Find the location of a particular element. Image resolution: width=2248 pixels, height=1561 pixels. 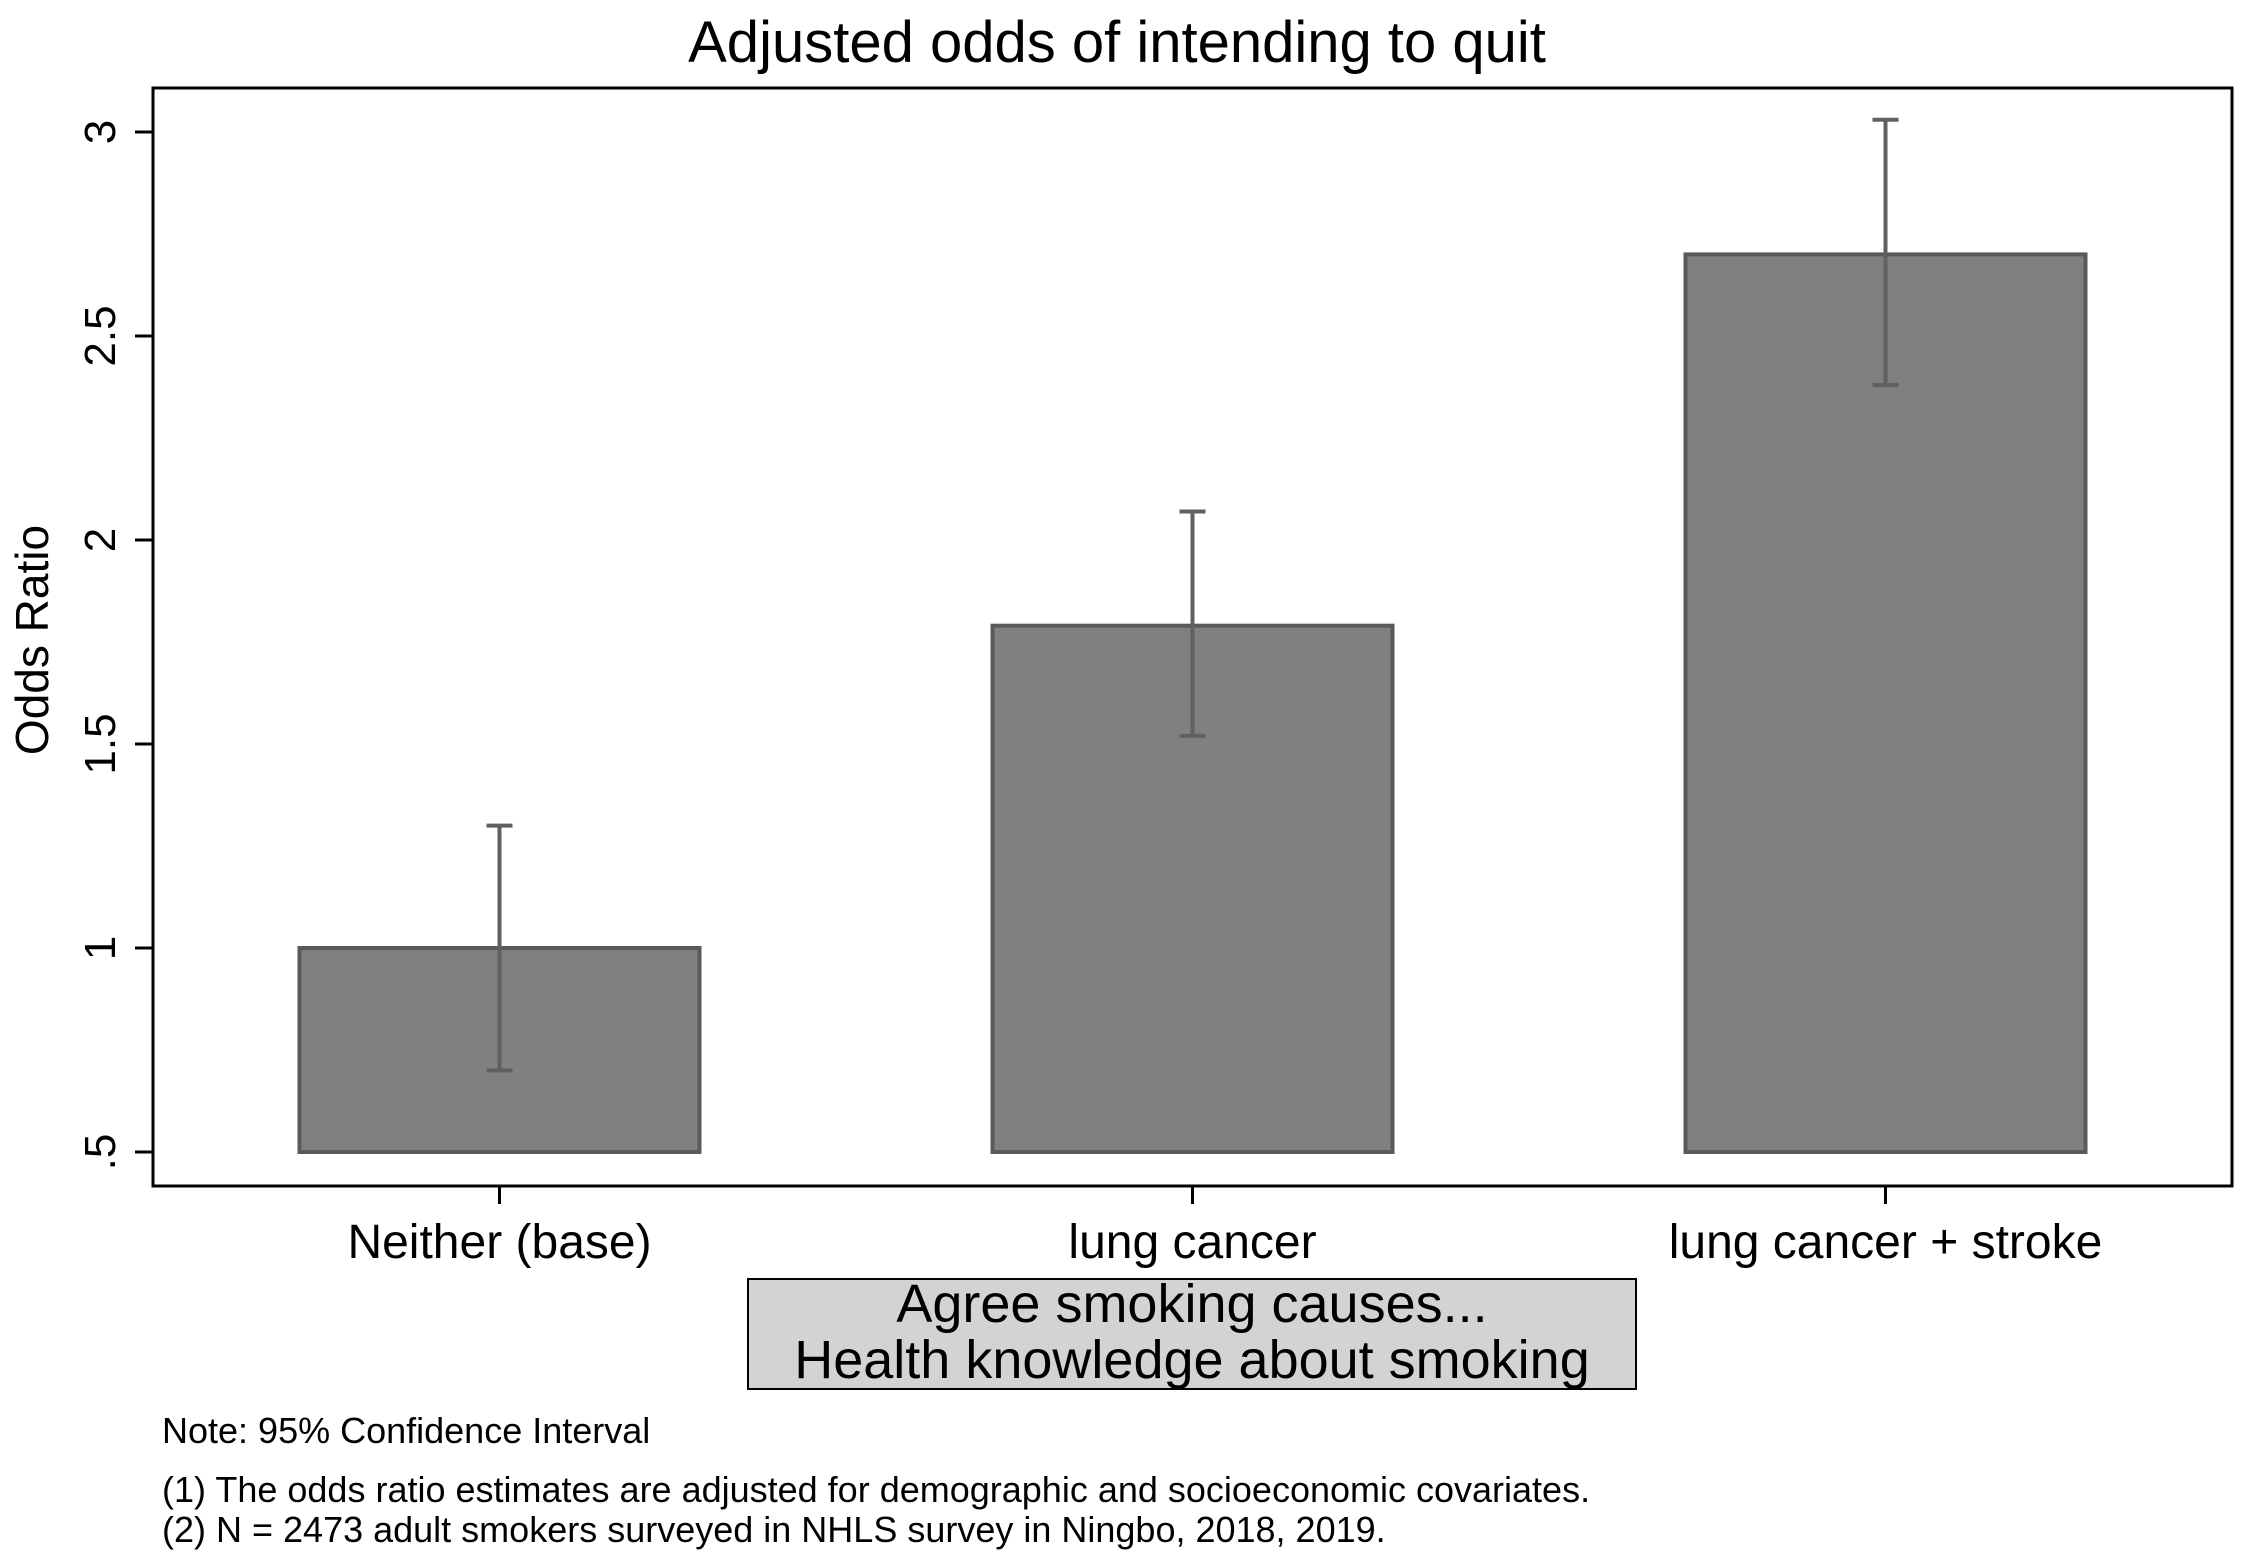

note-line-1: Note: 95% Confidence Interval is located at coordinates (406, 1430).